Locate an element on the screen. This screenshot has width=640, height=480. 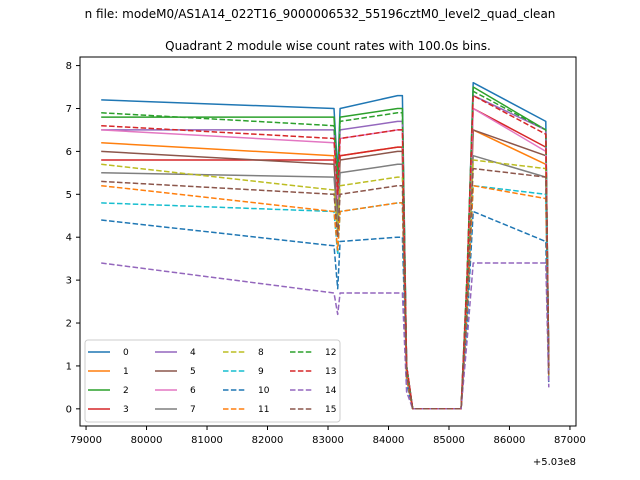
legend-label-7: 7 is located at coordinates (193, 410).